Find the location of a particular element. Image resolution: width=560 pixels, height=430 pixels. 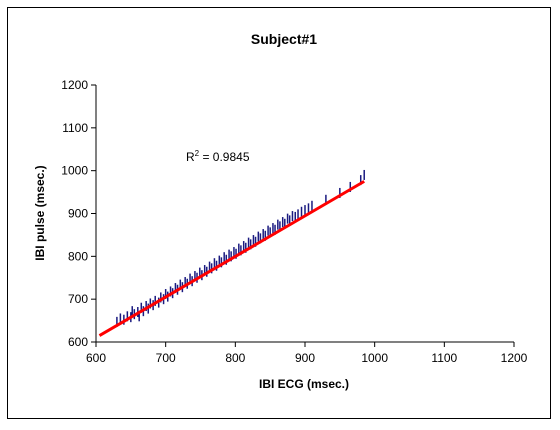

x-axis-ticks: 600 700 800 900 1000 1100 1200 is located at coordinates (307, 353).